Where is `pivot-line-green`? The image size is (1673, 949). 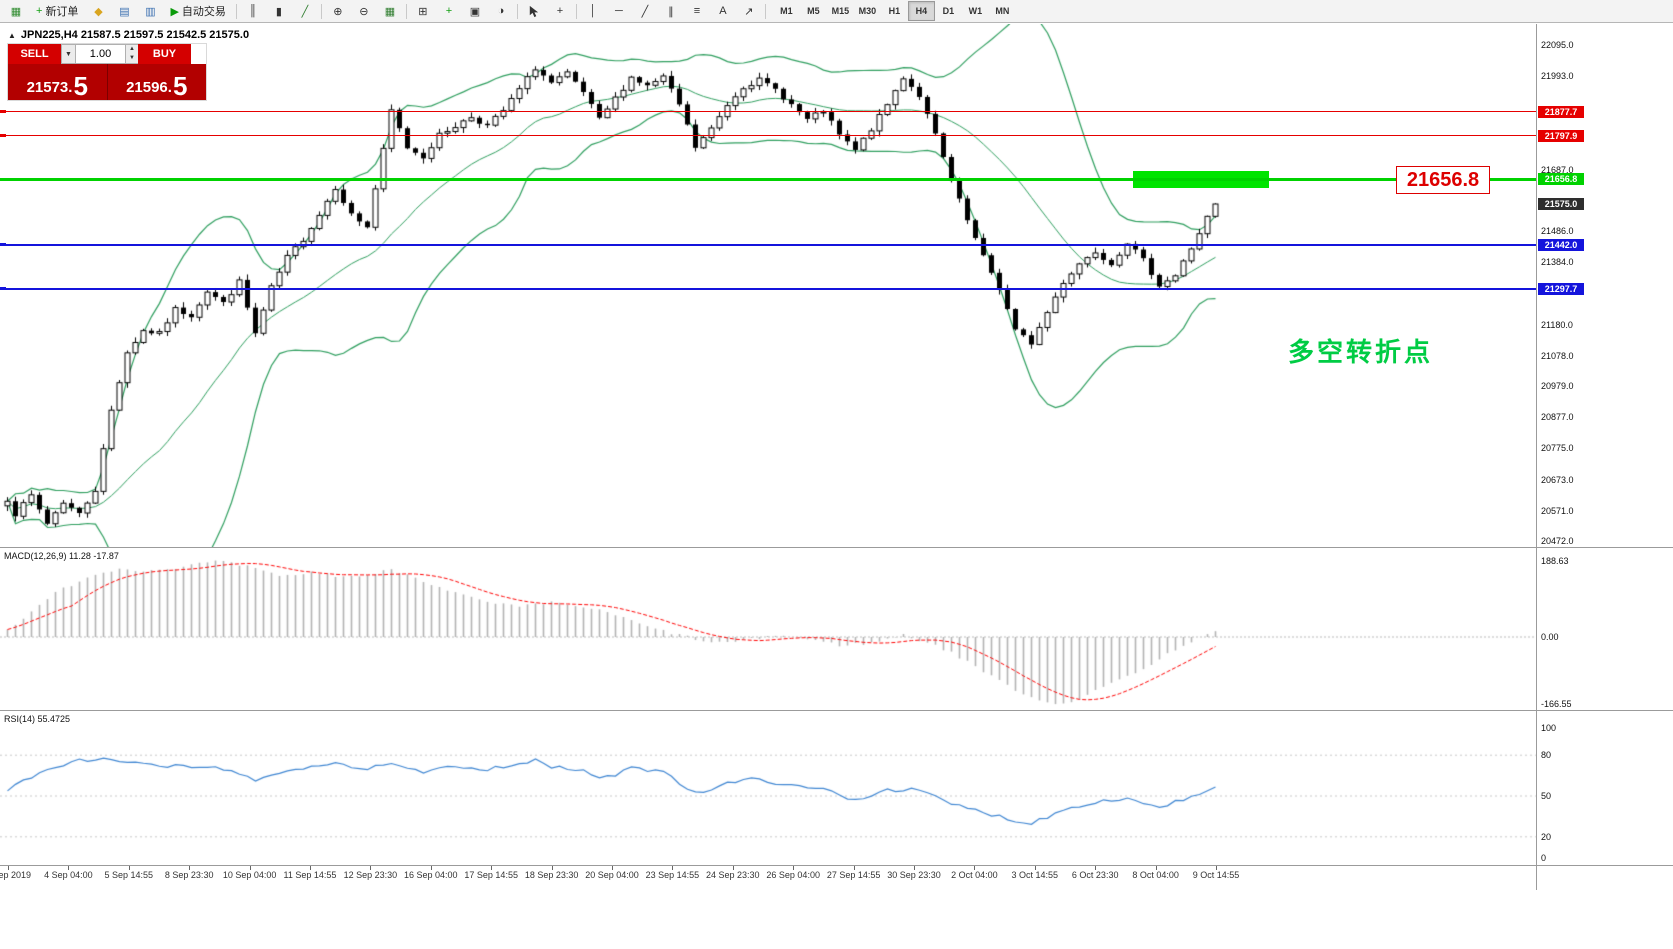
pivot-line-green is located at coordinates (768, 179).